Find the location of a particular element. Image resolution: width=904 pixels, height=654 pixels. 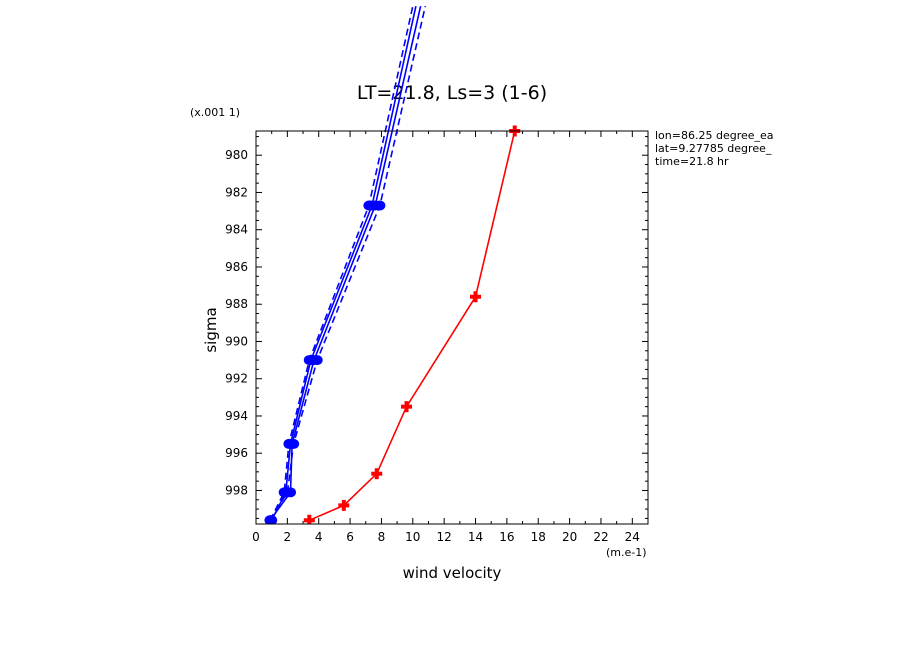

chart-title: LT=21.8, Ls=3 (1-6) is located at coordinates (452, 93).